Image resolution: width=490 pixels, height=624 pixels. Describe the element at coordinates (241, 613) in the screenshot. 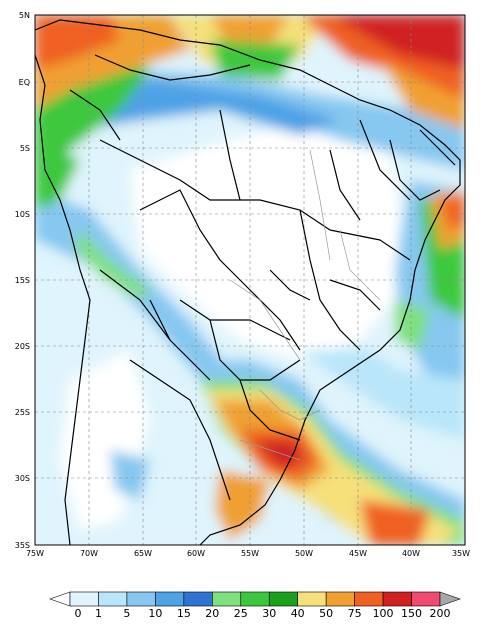

I see `colorbar-tick-label: 25` at that location.